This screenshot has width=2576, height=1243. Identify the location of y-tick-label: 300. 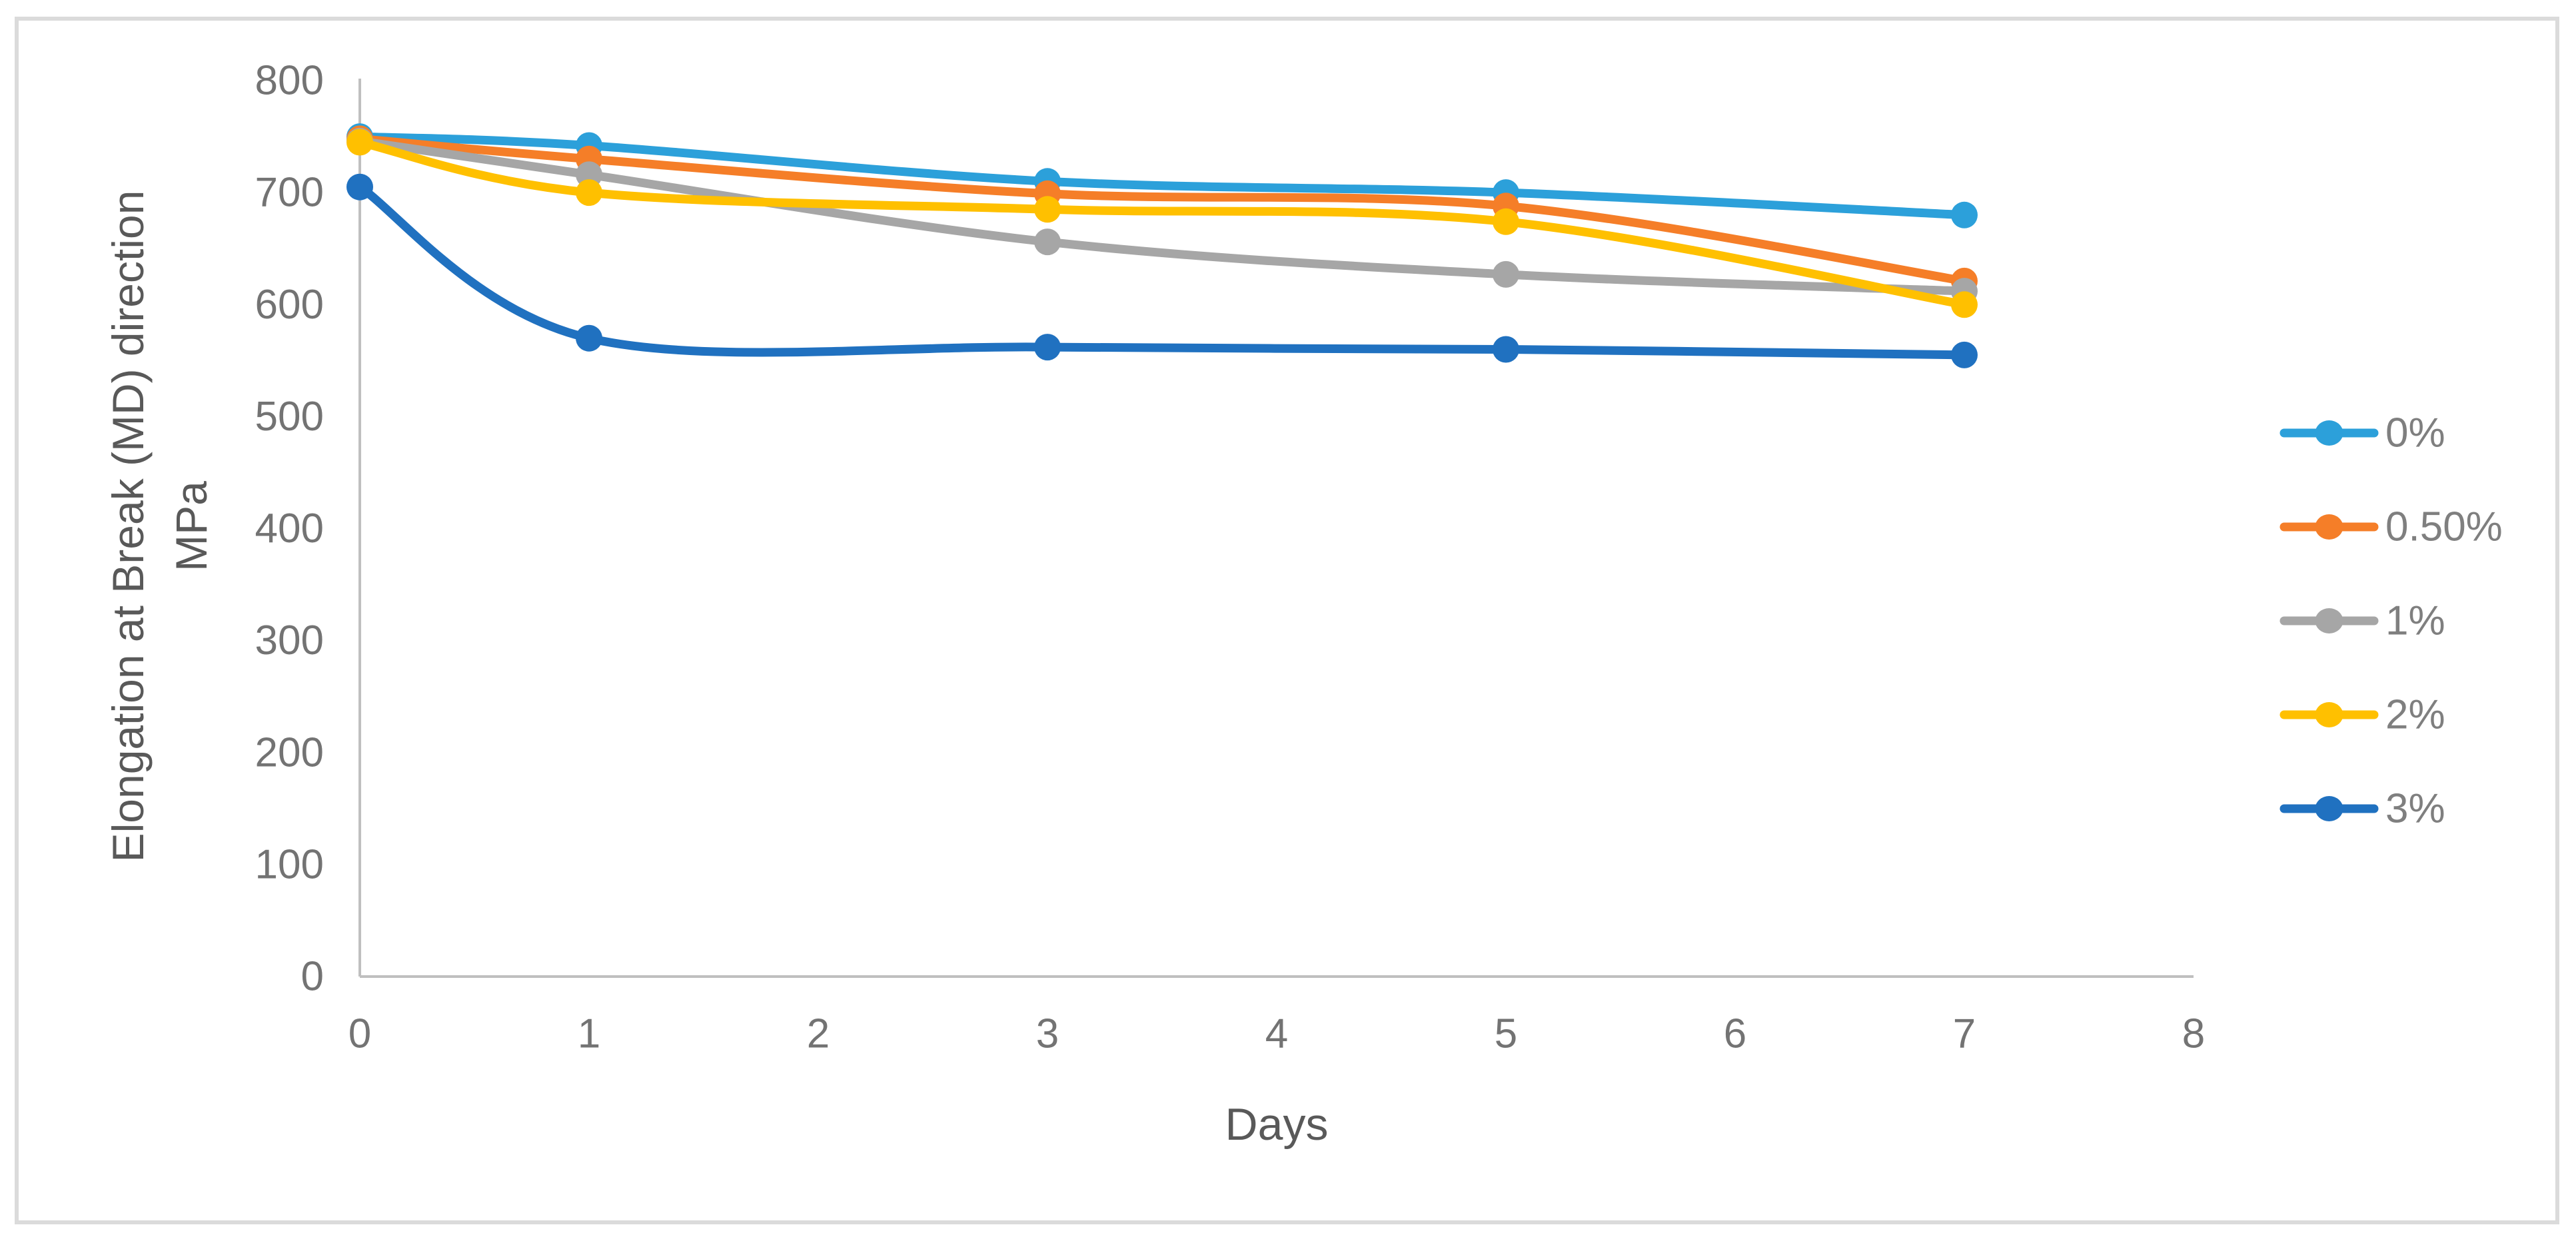
(289, 640).